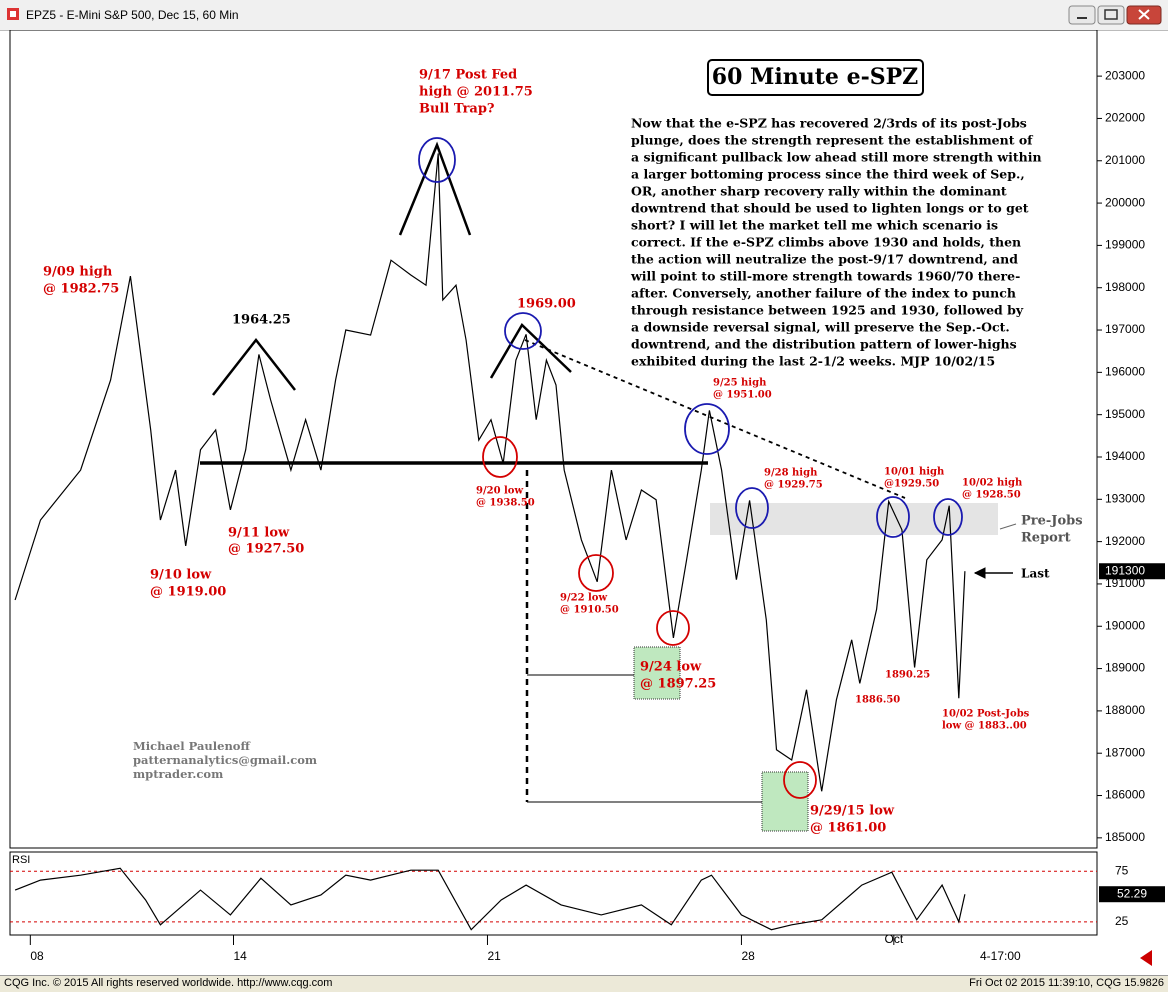 This screenshot has width=1168, height=992. I want to click on y-tick-label: 190000, so click(1125, 625).